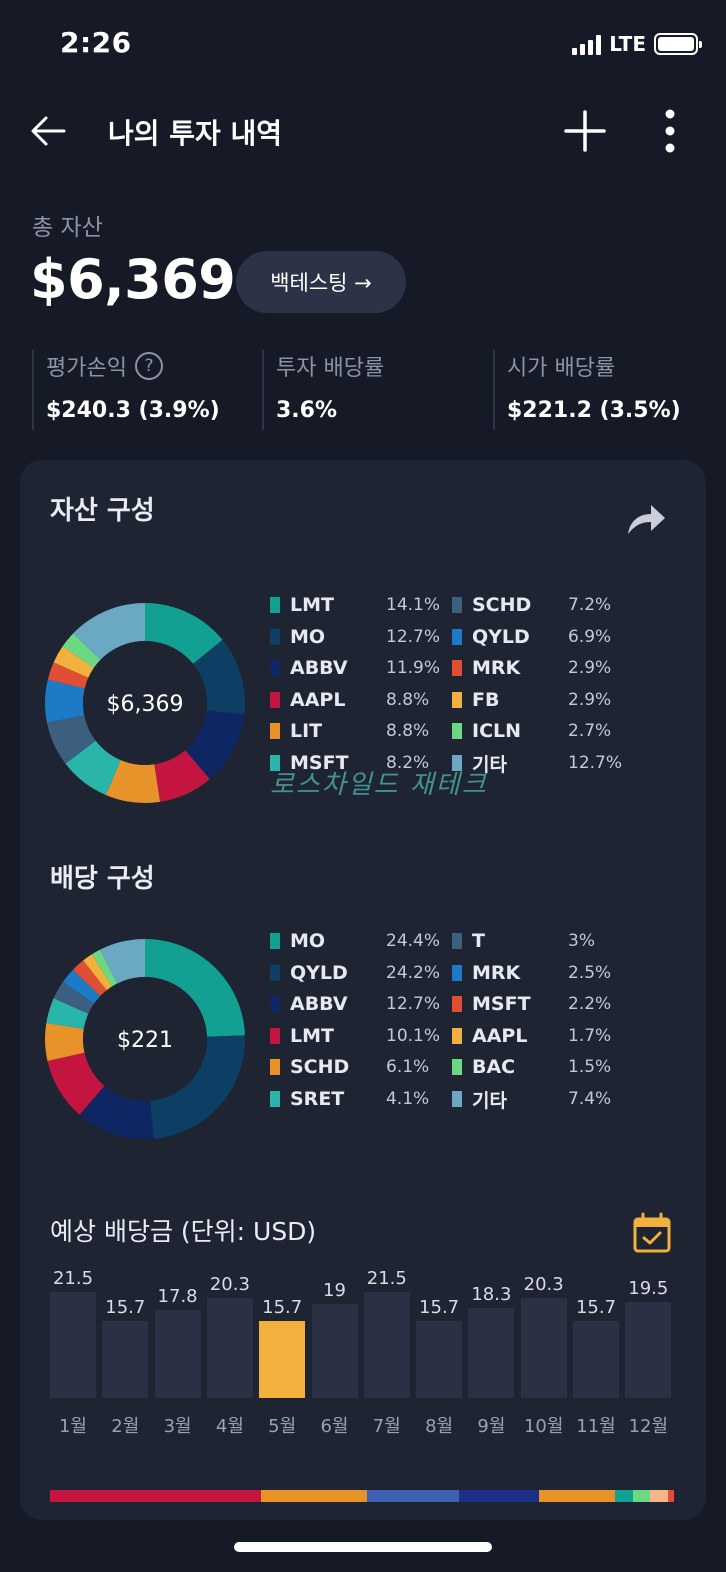  Describe the element at coordinates (486, 699) in the screenshot. I see `legend-name: FB` at that location.